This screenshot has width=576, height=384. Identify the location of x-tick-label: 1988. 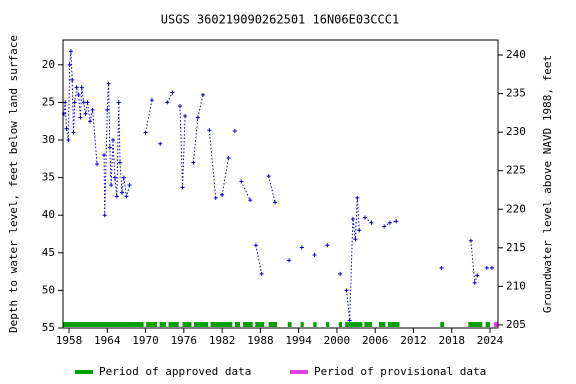
(260, 340).